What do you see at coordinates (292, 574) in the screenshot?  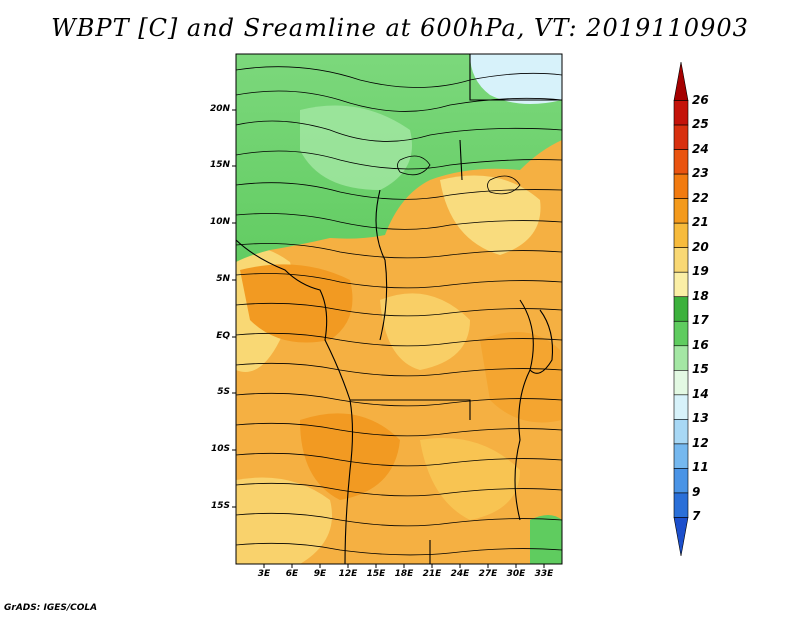 I see `x-tick-label: 6E` at bounding box center [292, 574].